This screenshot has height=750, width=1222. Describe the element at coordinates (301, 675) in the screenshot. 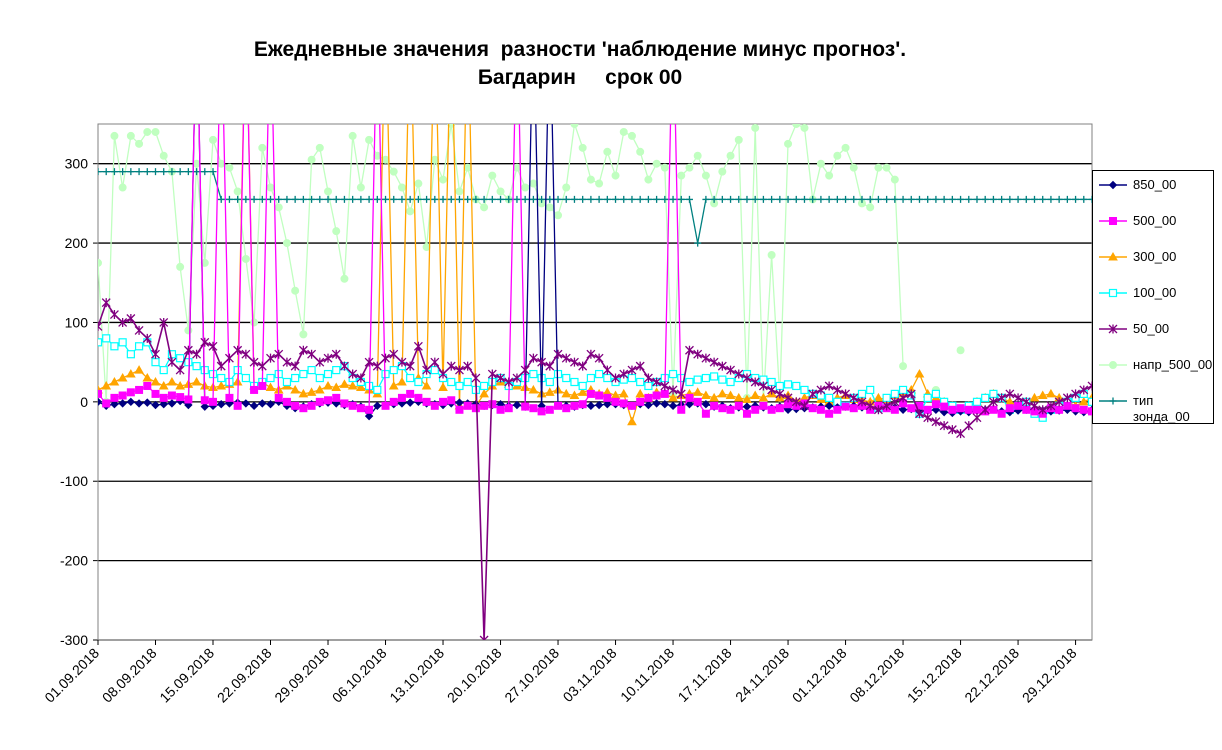

I see `x-tick-label: 29.09.2018` at that location.